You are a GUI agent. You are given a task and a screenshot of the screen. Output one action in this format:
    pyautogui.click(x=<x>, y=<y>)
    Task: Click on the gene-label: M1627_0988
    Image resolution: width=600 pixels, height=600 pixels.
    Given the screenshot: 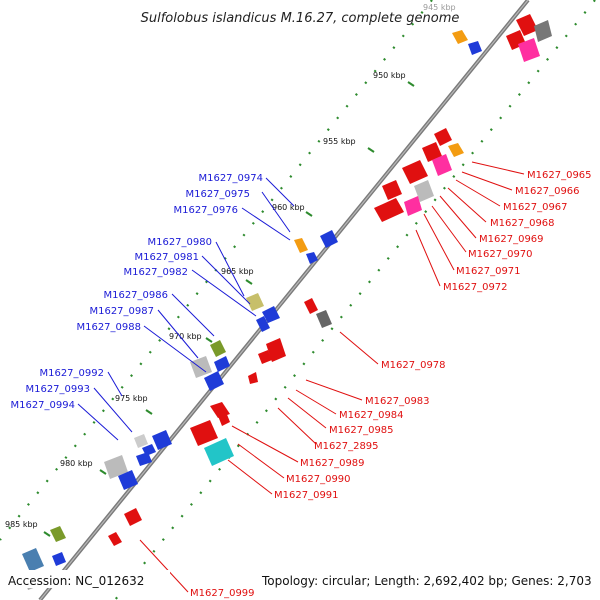 What is the action you would take?
    pyautogui.click(x=108, y=327)
    